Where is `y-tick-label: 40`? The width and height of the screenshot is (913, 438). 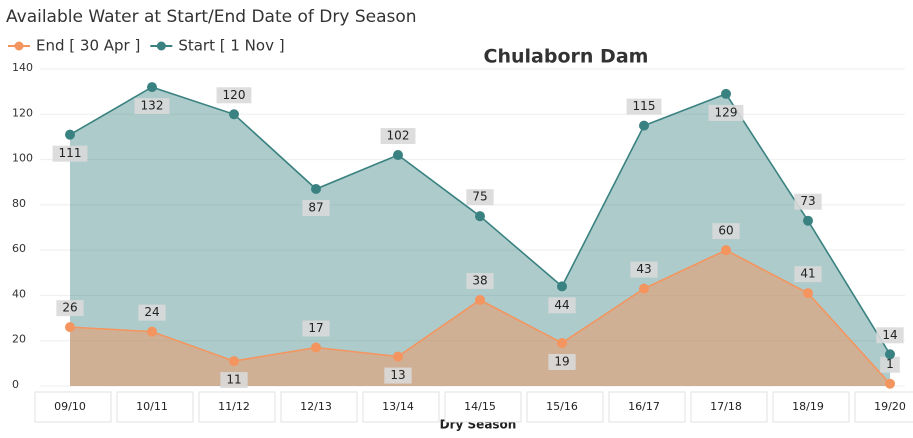
y-tick-label: 40 is located at coordinates (19, 293).